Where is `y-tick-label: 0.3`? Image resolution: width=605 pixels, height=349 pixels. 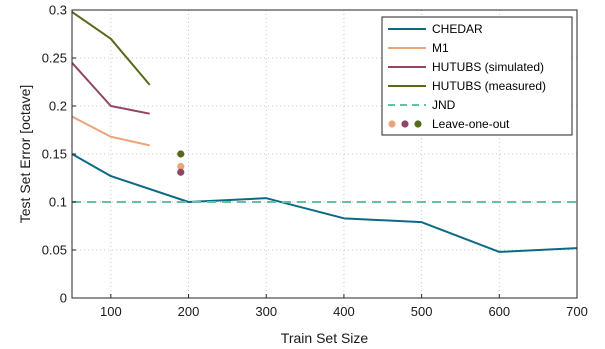 y-tick-label: 0.3 is located at coordinates (58, 10).